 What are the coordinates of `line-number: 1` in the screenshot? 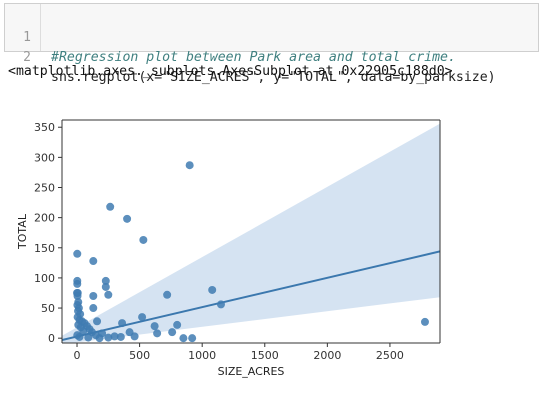 It's located at (27, 37).